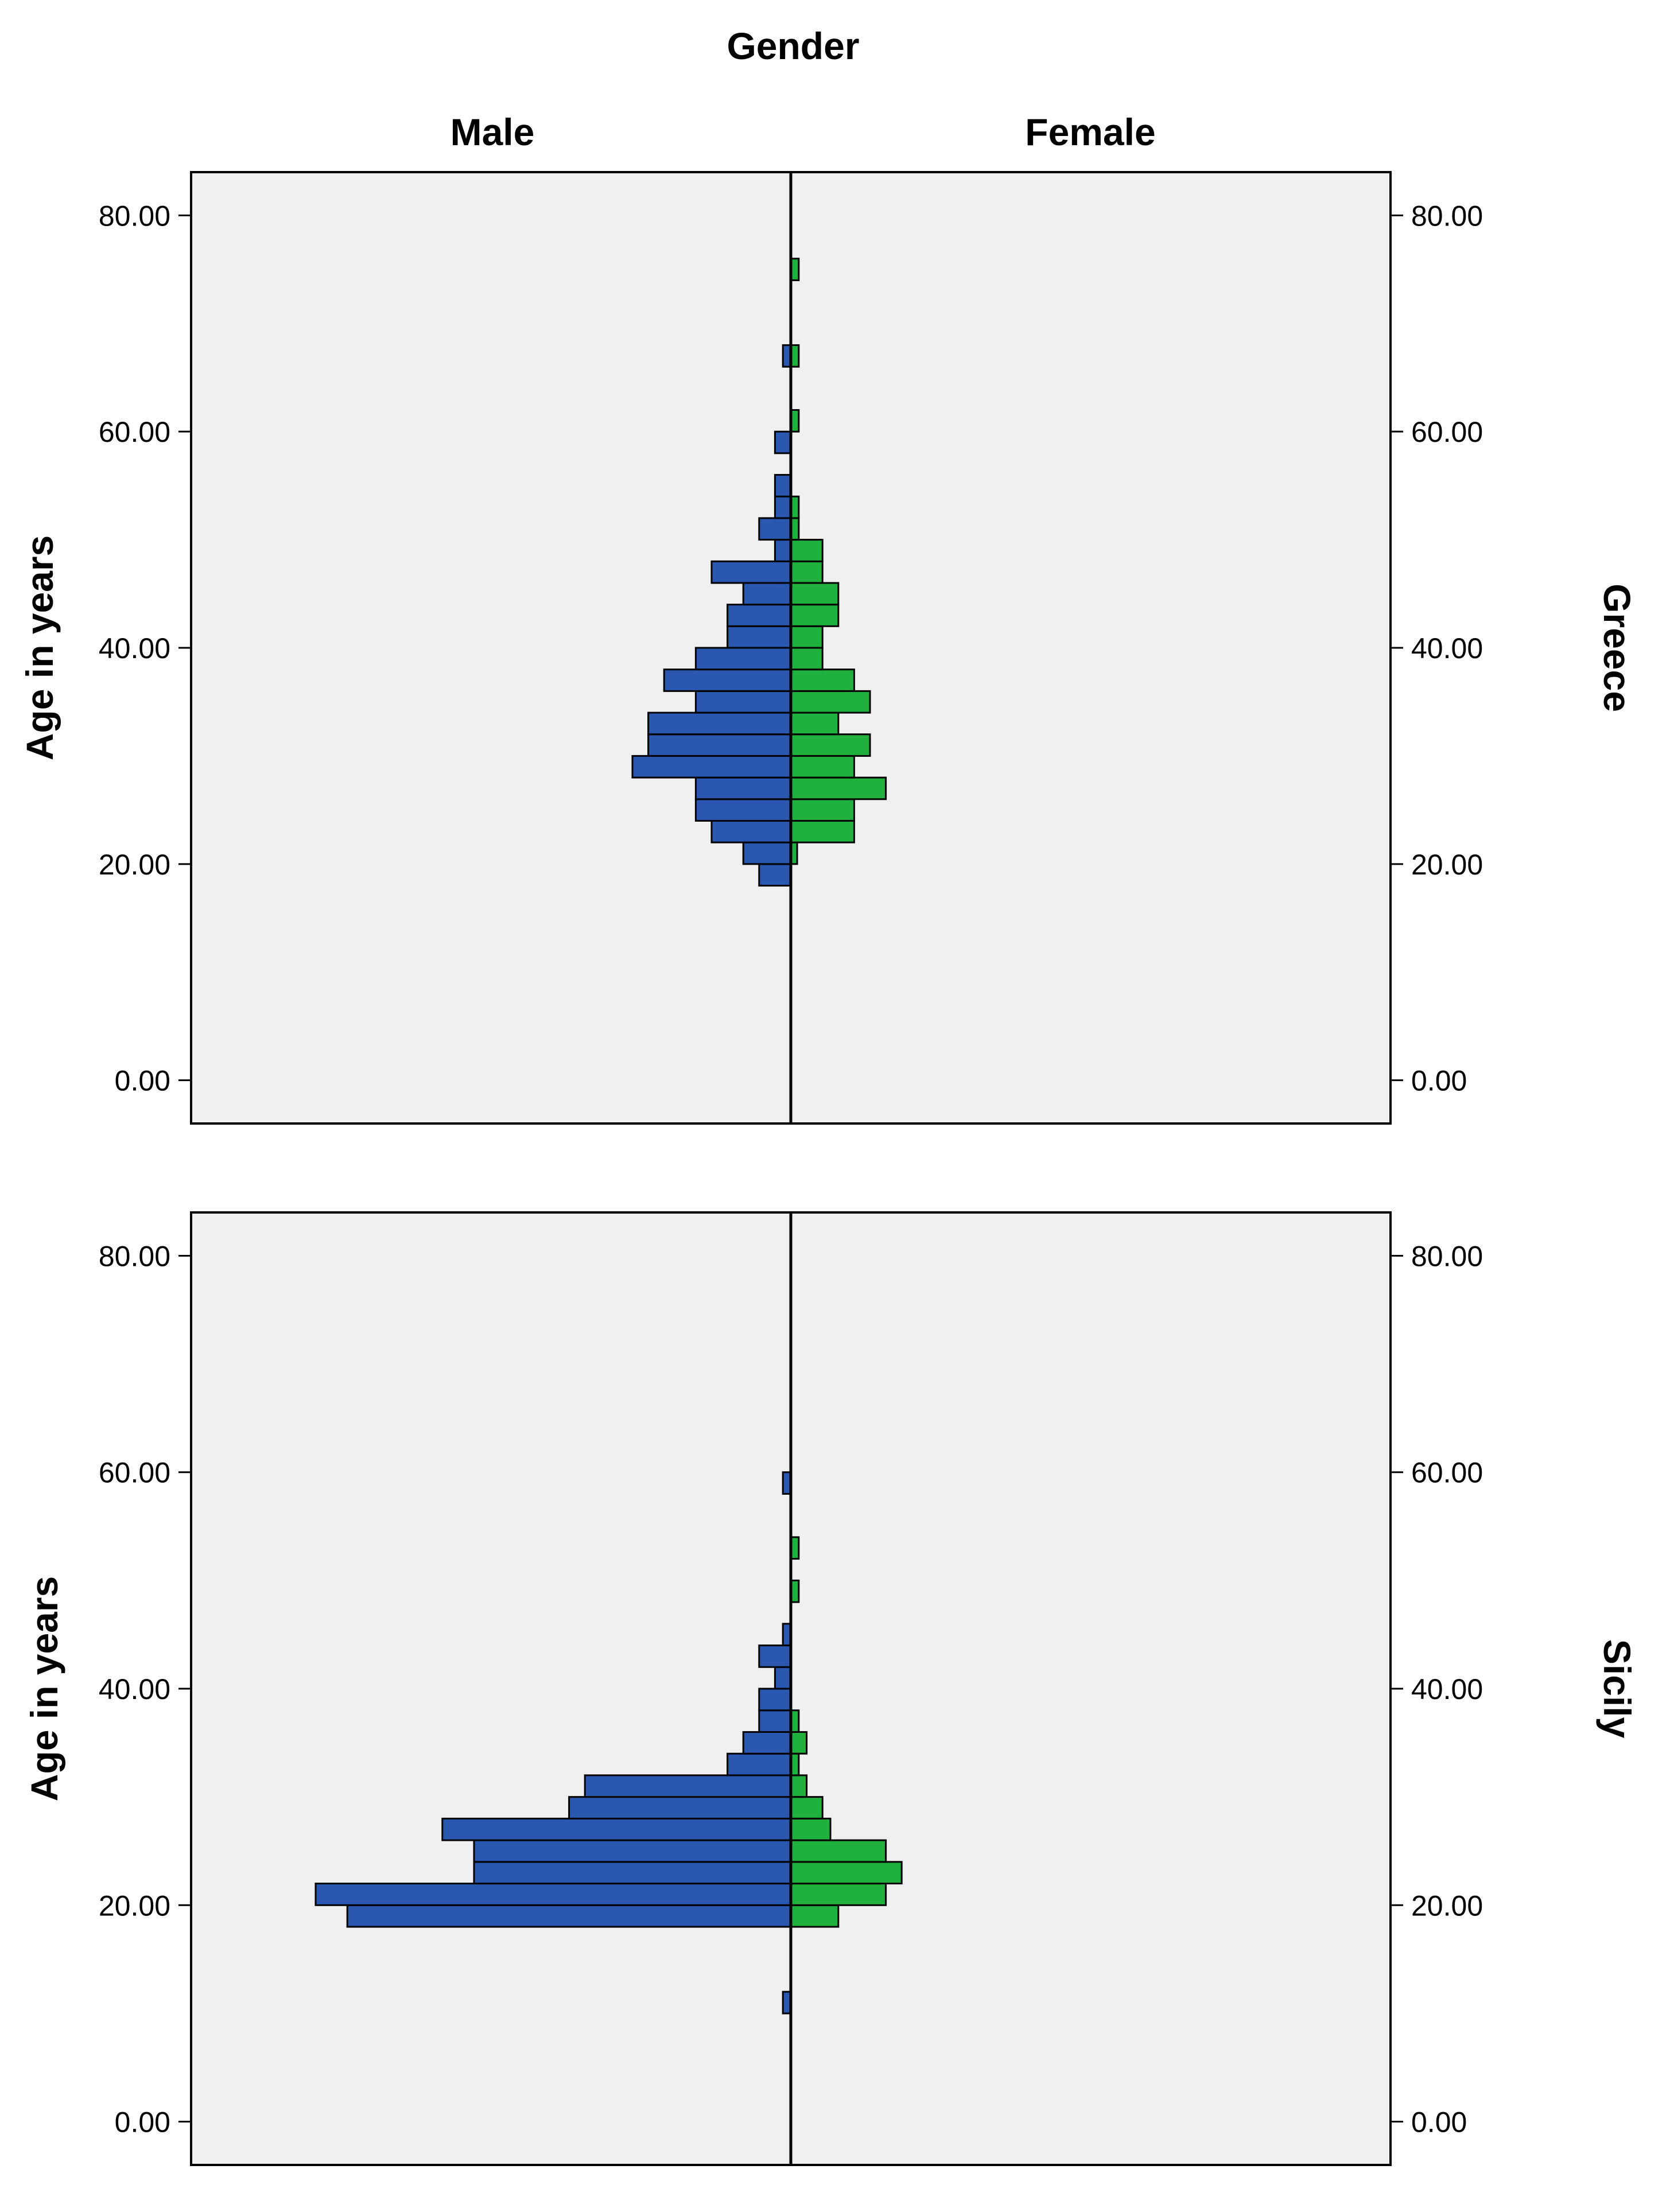 This screenshot has width=1670, height=2212. What do you see at coordinates (1090, 132) in the screenshot?
I see `column-label-female: Female` at bounding box center [1090, 132].